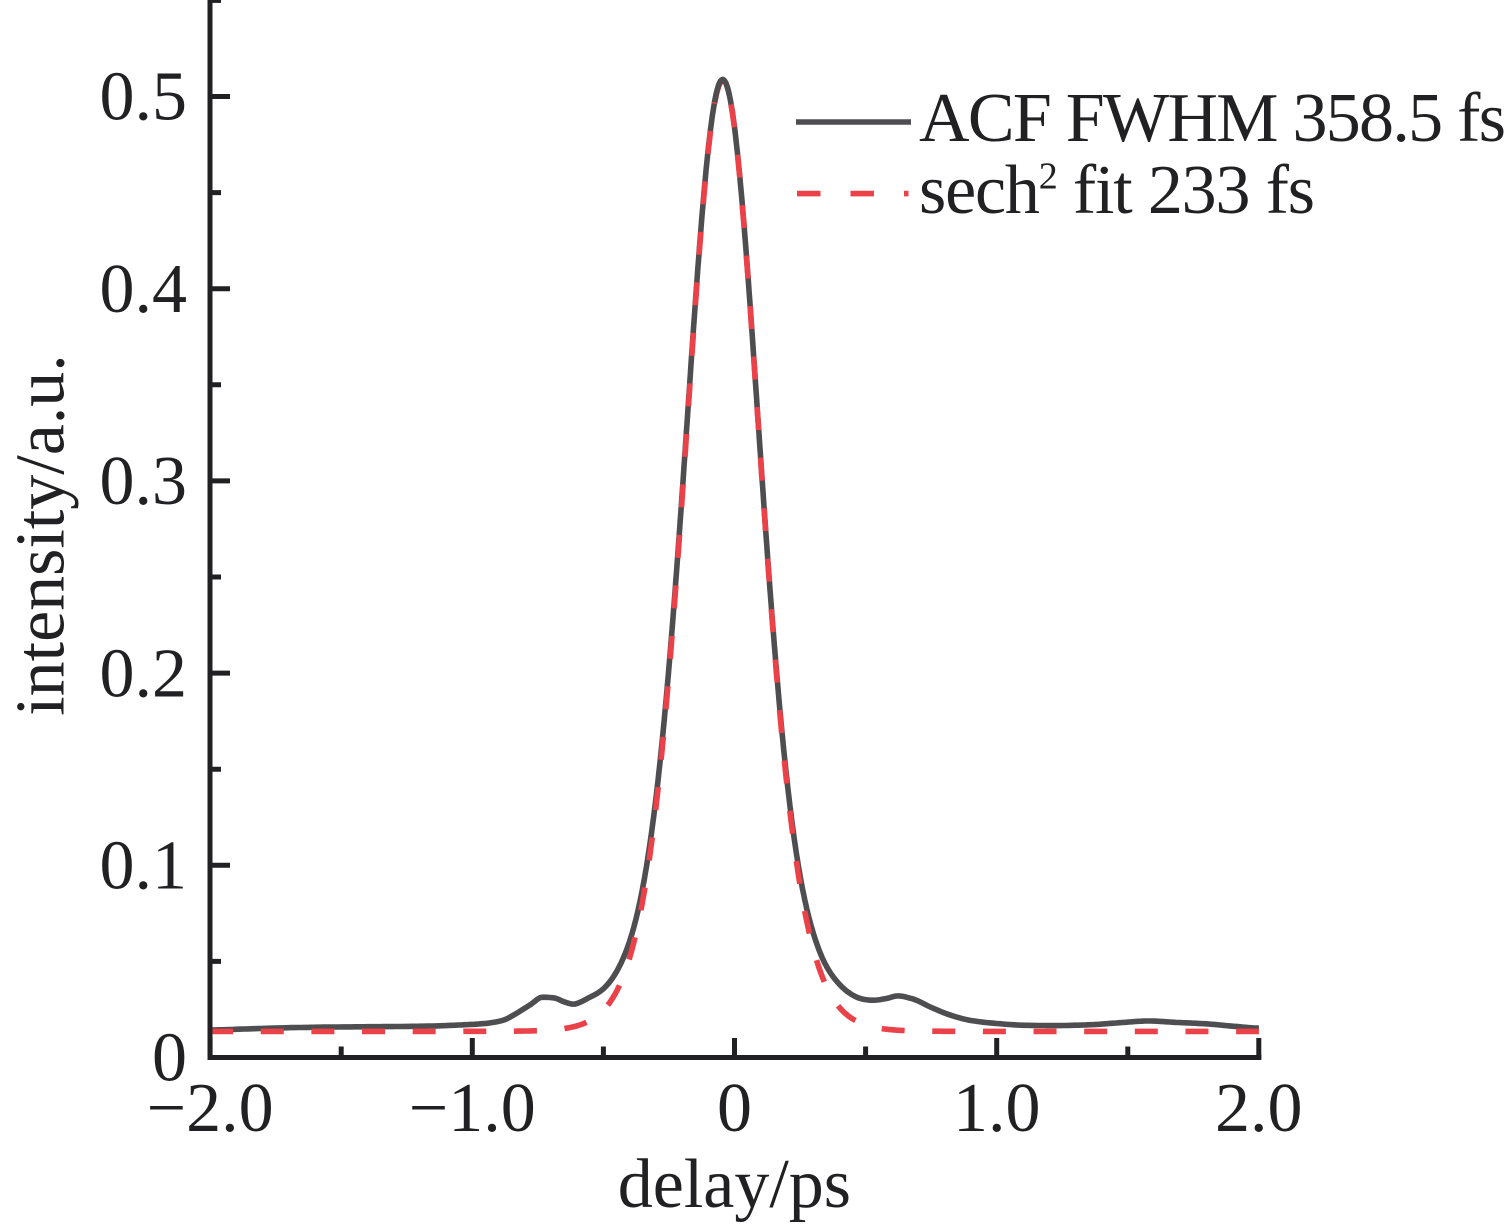  What do you see at coordinates (1212, 118) in the screenshot?
I see `svg-text: ACF FWHM 358.5 fs` at bounding box center [1212, 118].